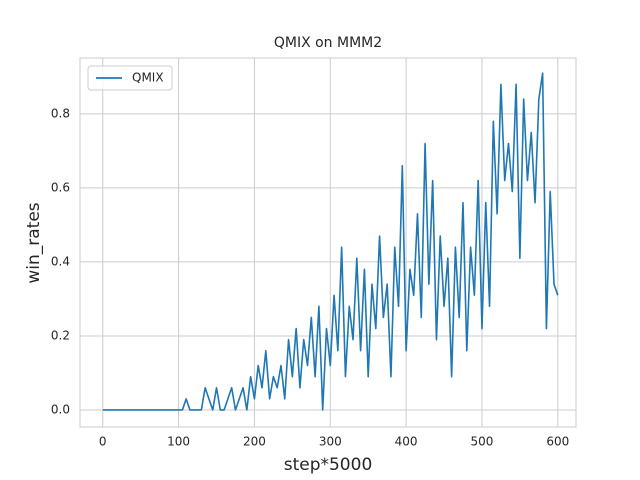  What do you see at coordinates (34, 242) in the screenshot?
I see `y-axis-label: win_rates` at bounding box center [34, 242].